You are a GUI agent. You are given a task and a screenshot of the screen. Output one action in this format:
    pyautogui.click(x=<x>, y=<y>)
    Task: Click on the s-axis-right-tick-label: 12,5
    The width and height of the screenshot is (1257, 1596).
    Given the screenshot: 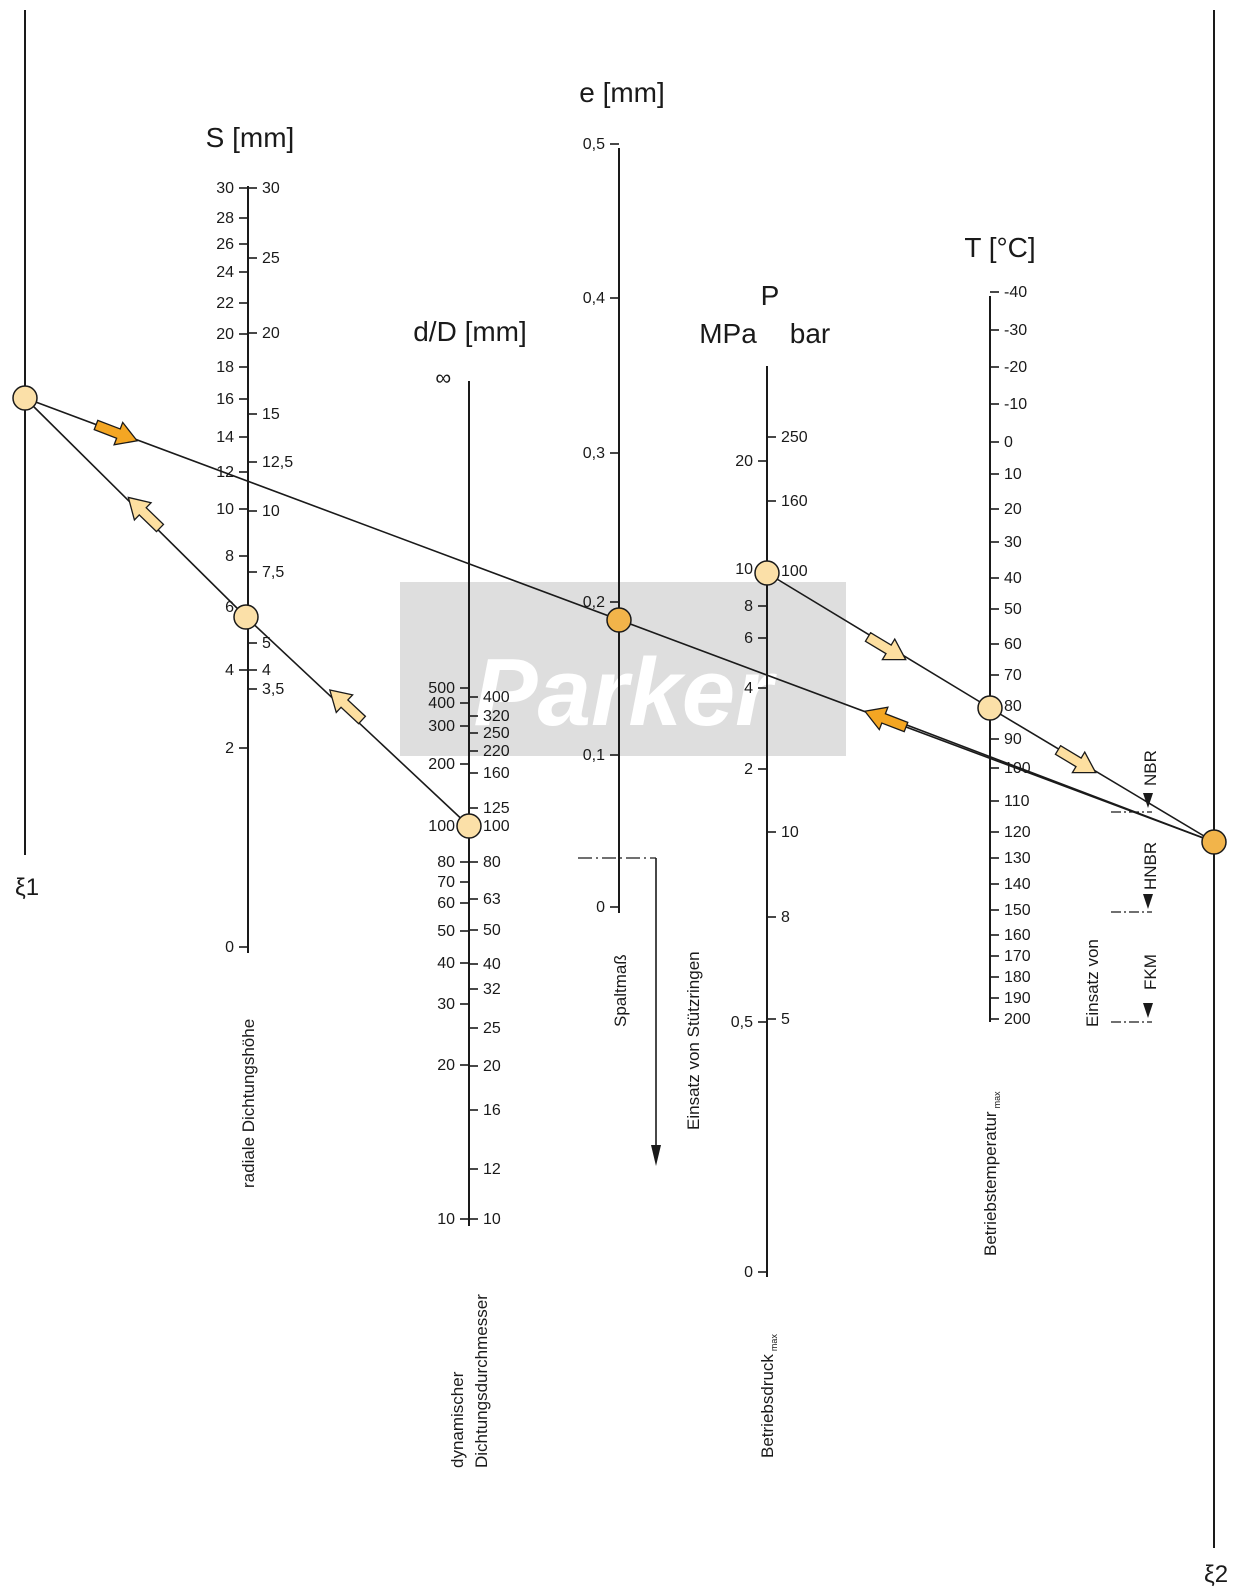 What is the action you would take?
    pyautogui.click(x=277, y=462)
    